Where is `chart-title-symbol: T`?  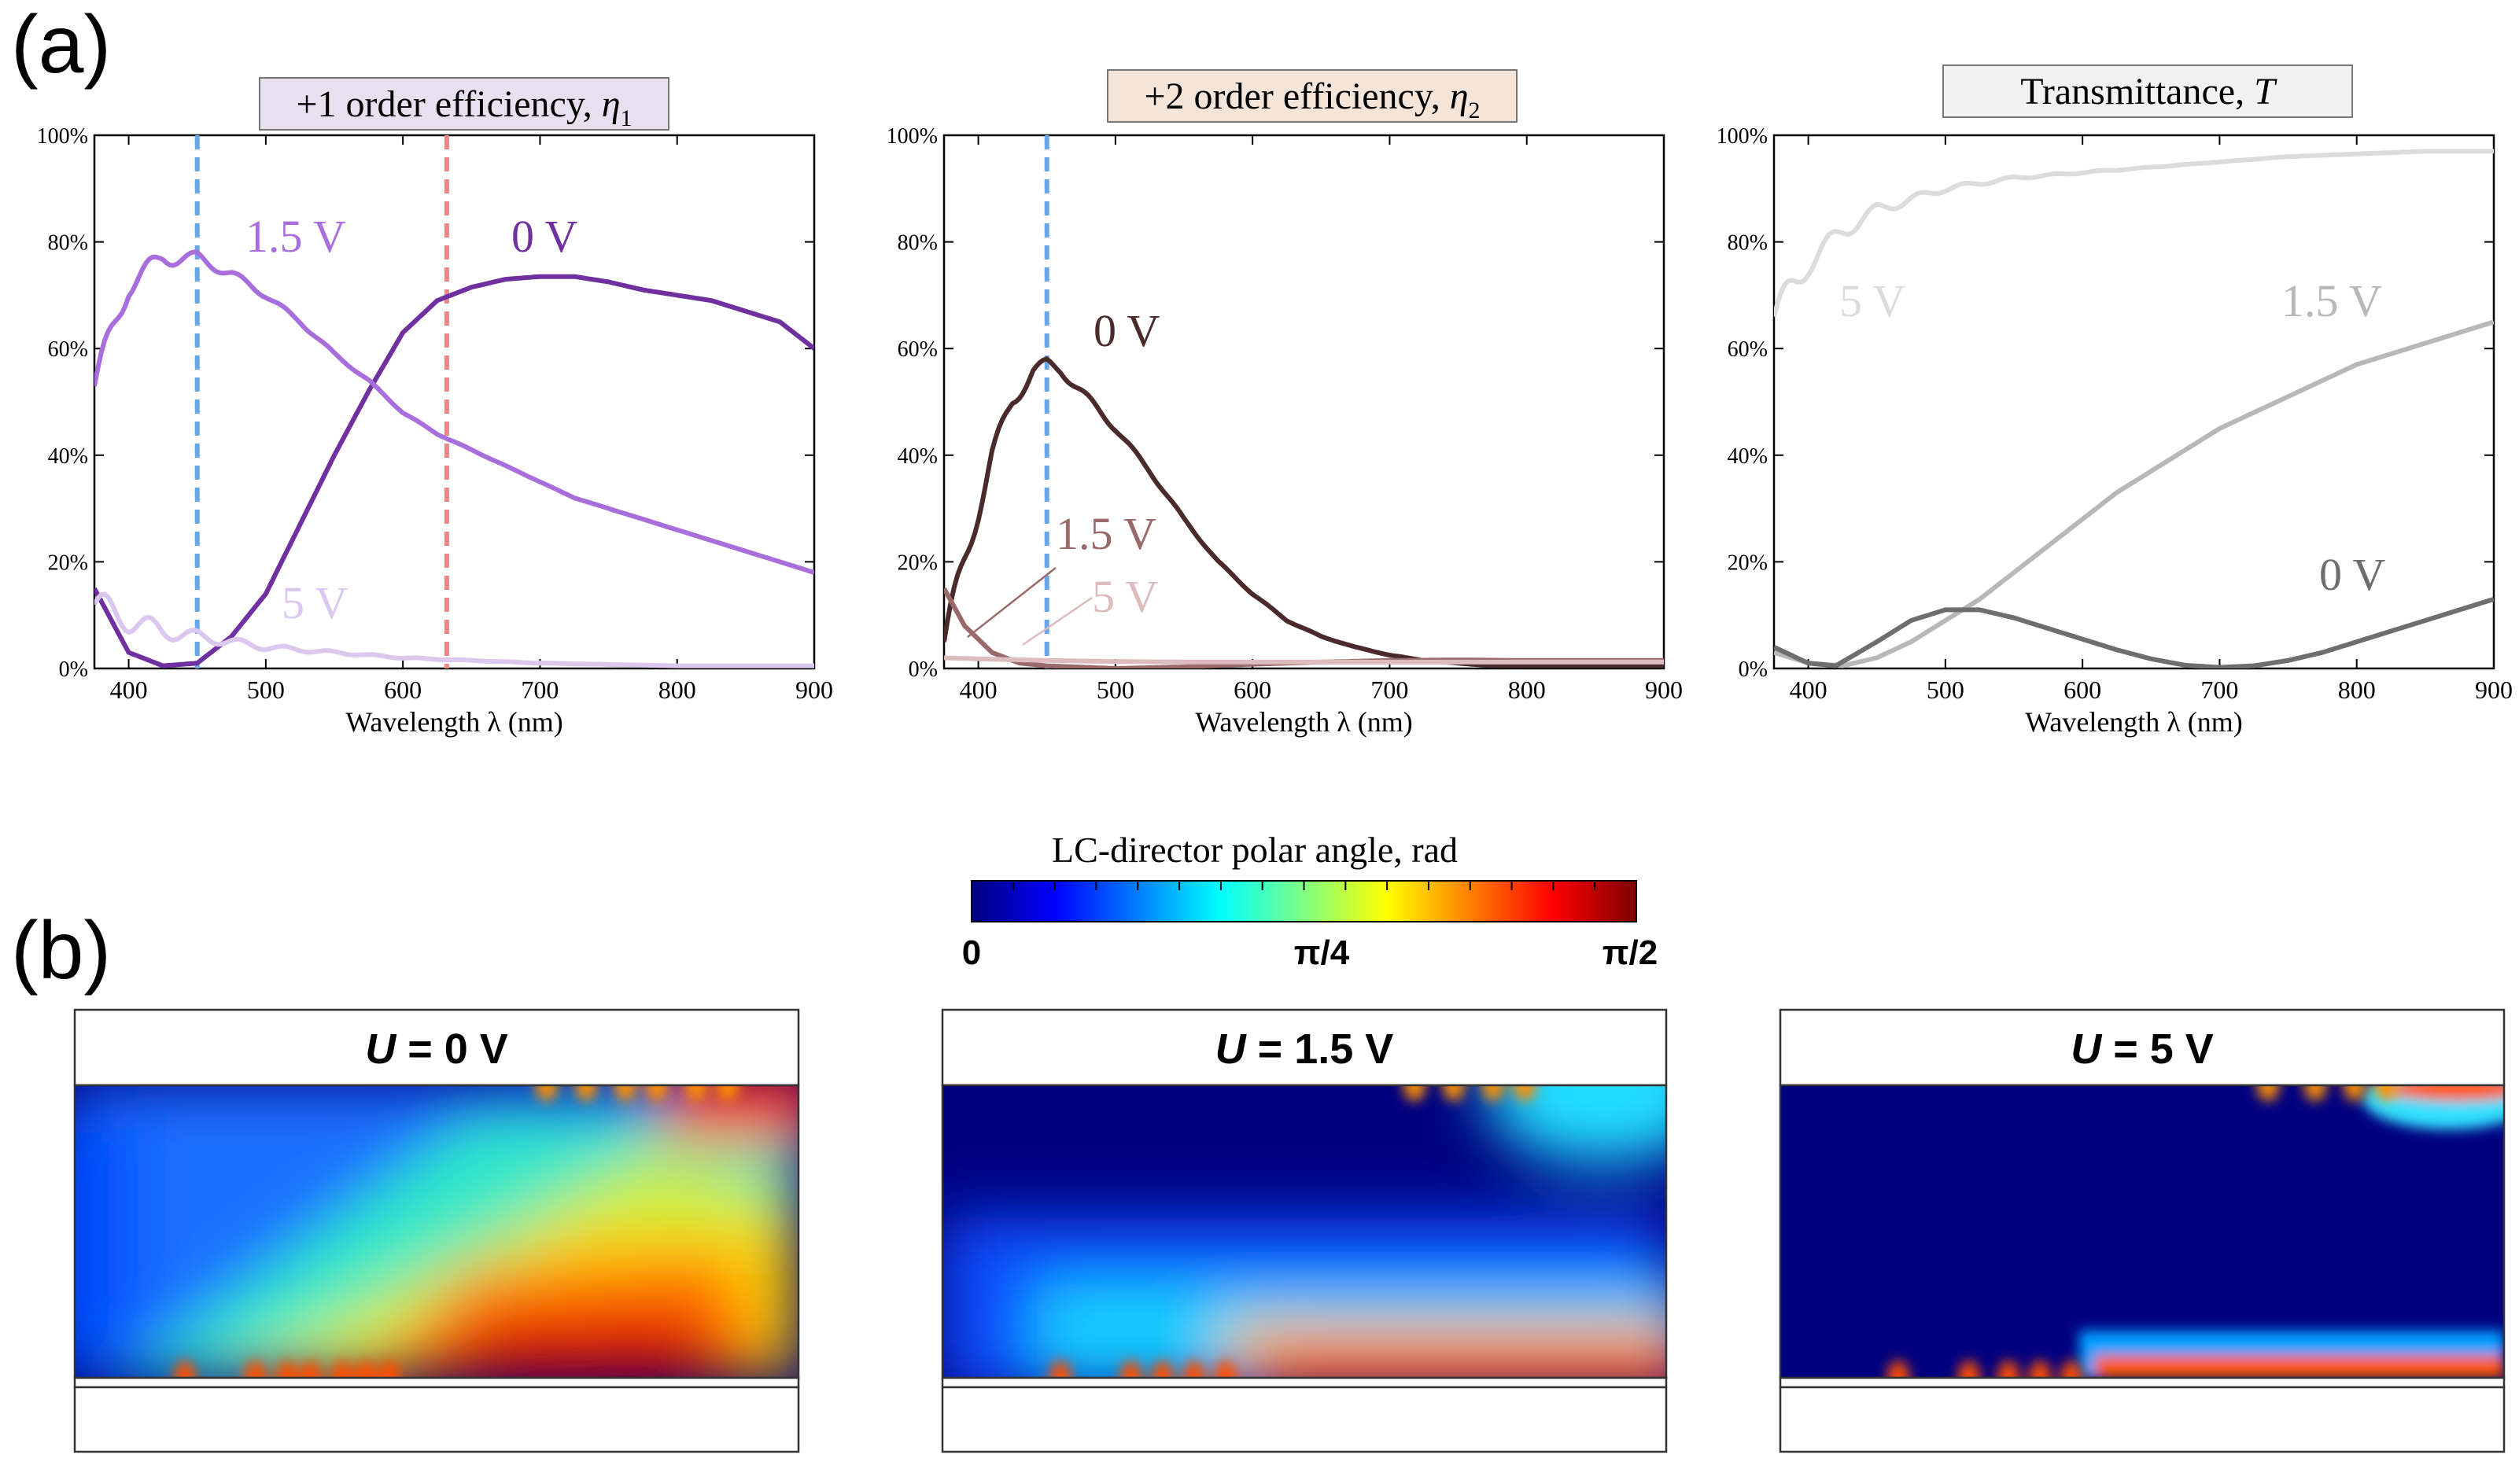 chart-title-symbol: T is located at coordinates (2265, 91).